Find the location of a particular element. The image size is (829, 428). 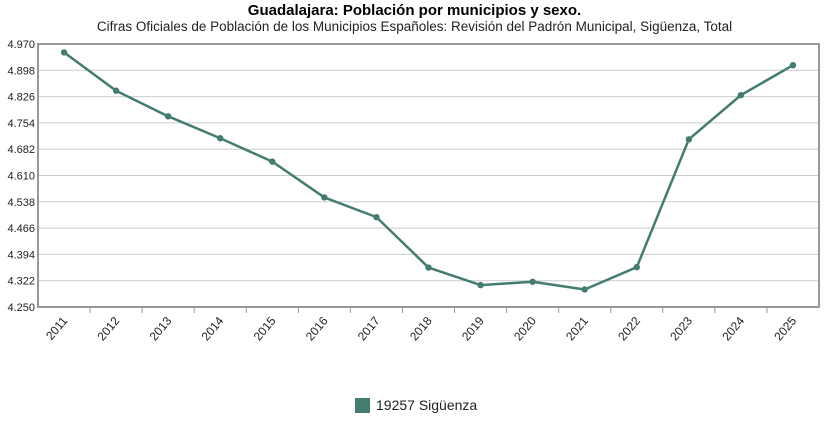

y-tick-label: 4.610 is located at coordinates (21, 177).